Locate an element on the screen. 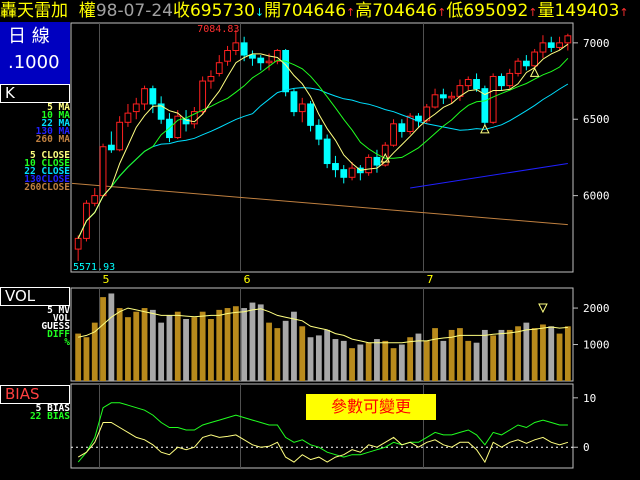 This screenshot has height=480, width=640. legend-entry: 5 BIAS is located at coordinates (52, 408).